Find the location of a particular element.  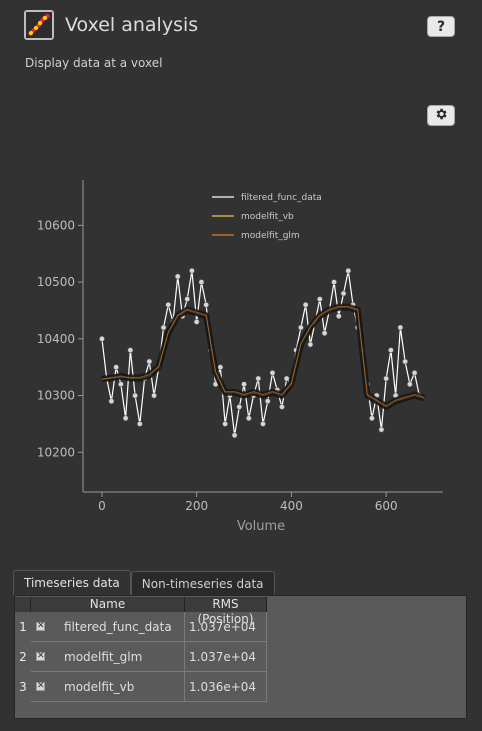

series-name: modelfit_vb is located at coordinates (99, 687).